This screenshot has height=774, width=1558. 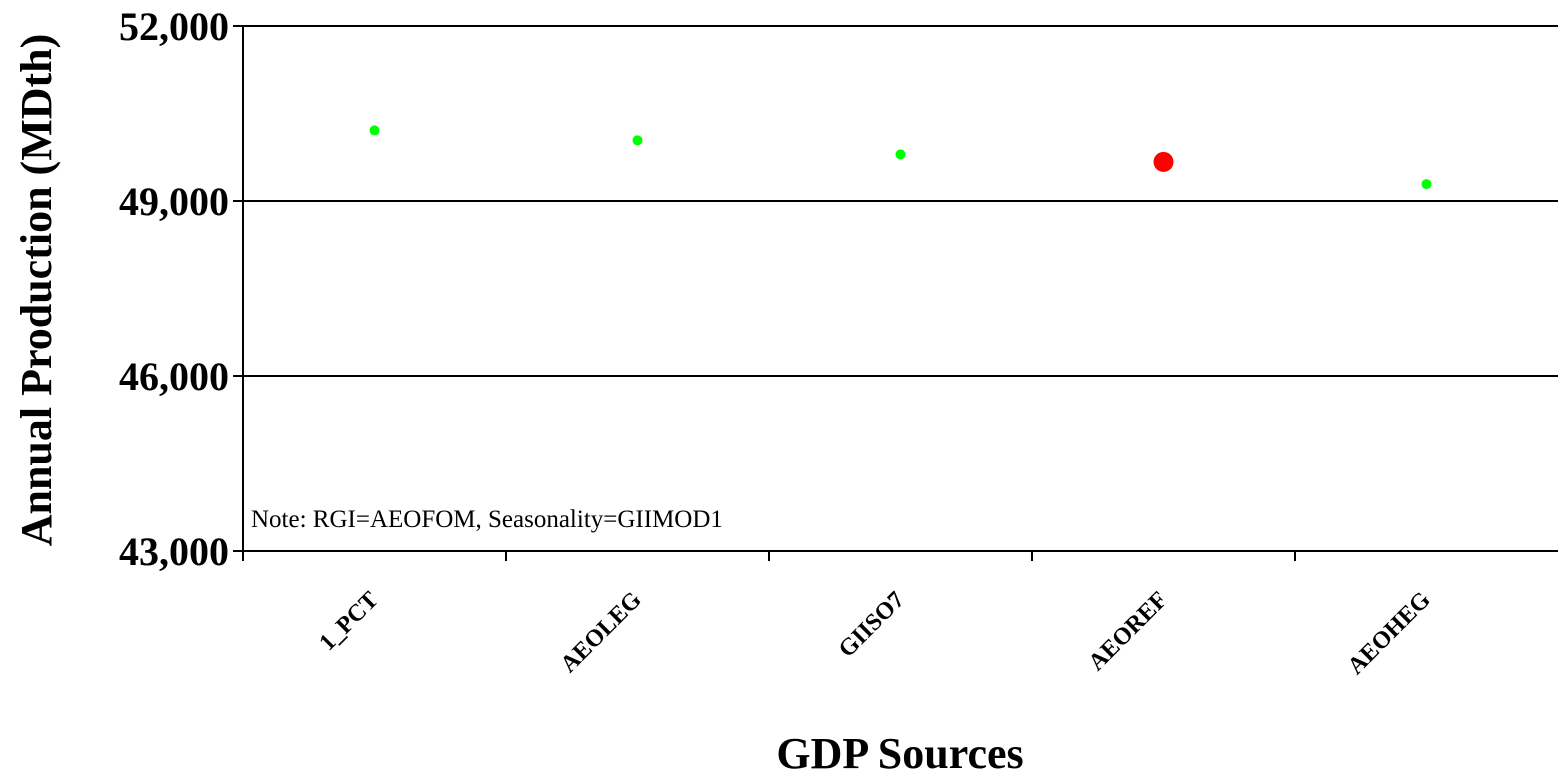 What do you see at coordinates (899, 751) in the screenshot?
I see `x-axis-title: GDP Sources` at bounding box center [899, 751].